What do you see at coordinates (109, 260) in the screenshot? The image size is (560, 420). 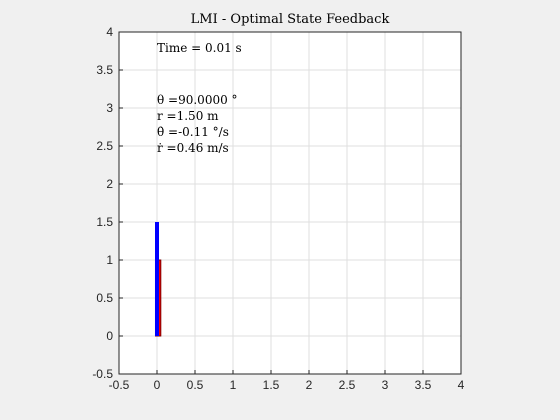 I see `y-tick-label: 1` at bounding box center [109, 260].